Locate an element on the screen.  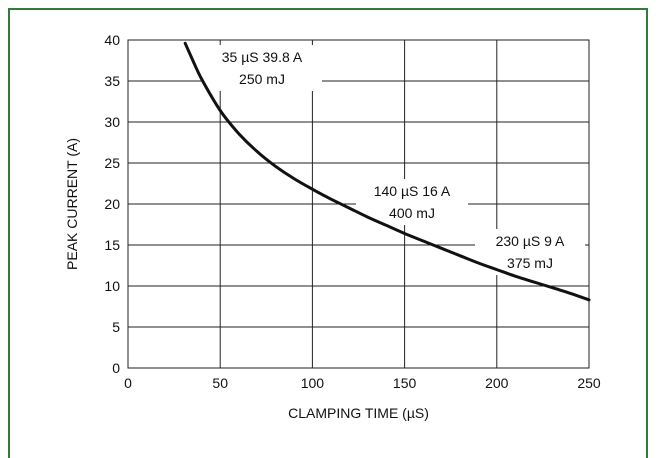
y-tick-label: 10 is located at coordinates (112, 286).